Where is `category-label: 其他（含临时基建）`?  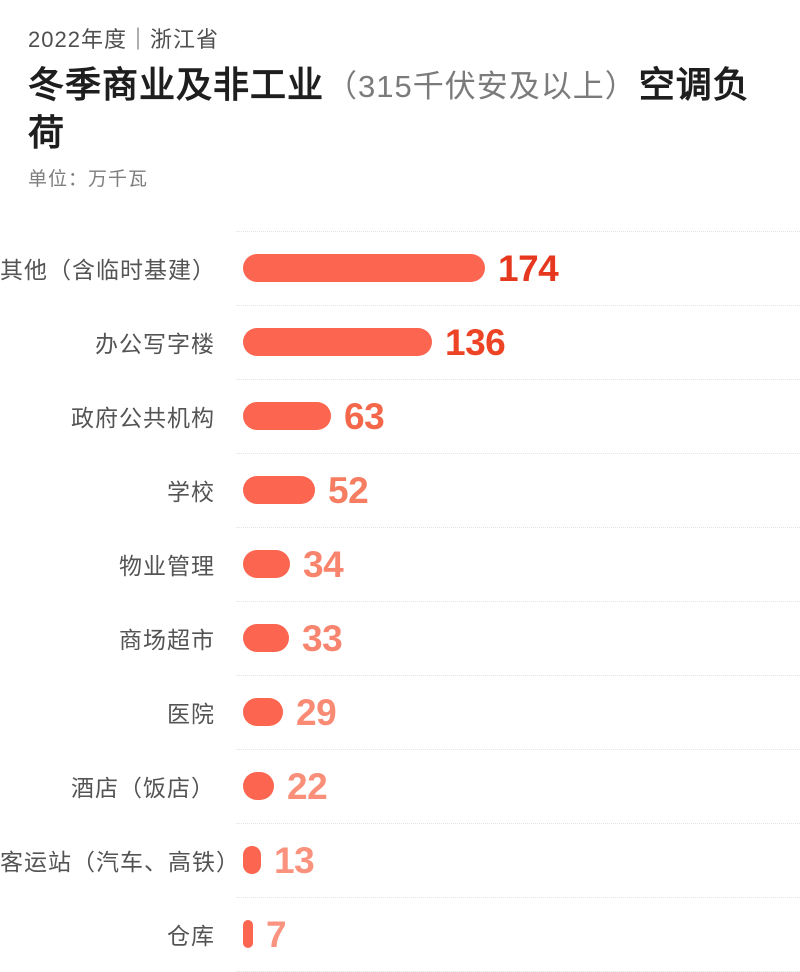 category-label: 其他（含临时基建） is located at coordinates (108, 270).